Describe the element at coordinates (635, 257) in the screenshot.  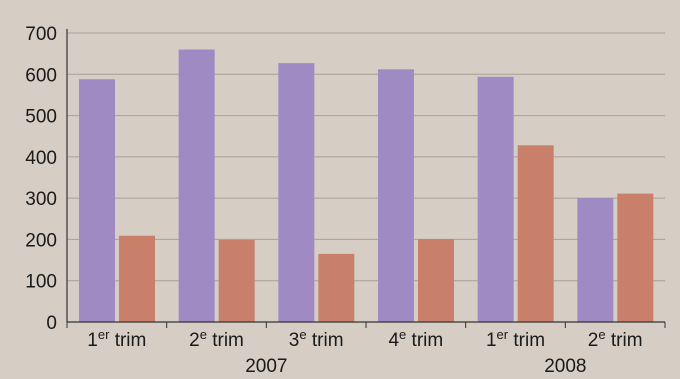
I see `bar-s1-c5` at that location.